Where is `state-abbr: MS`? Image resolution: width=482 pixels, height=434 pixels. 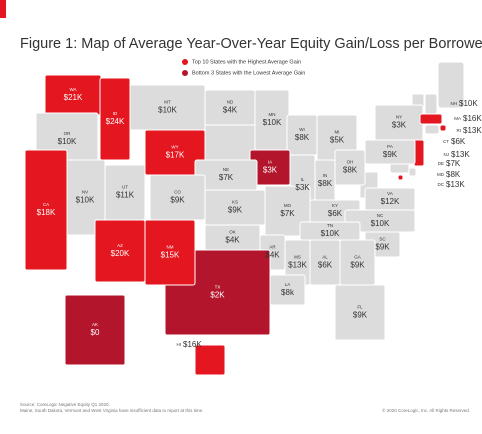
state-abbr: MS is located at coordinates (297, 257).